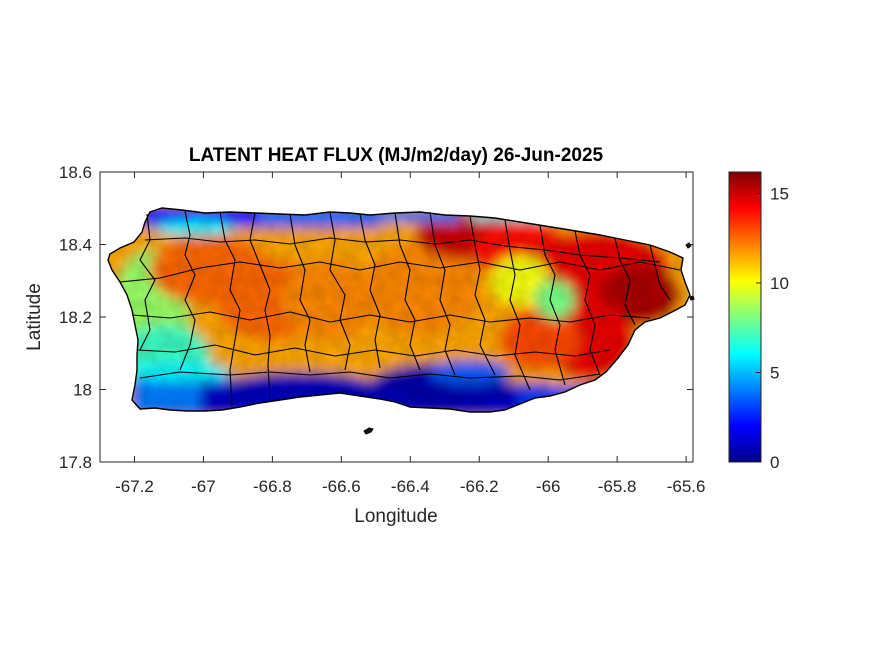  Describe the element at coordinates (686, 486) in the screenshot. I see `x-tick-label: -65.6` at that location.